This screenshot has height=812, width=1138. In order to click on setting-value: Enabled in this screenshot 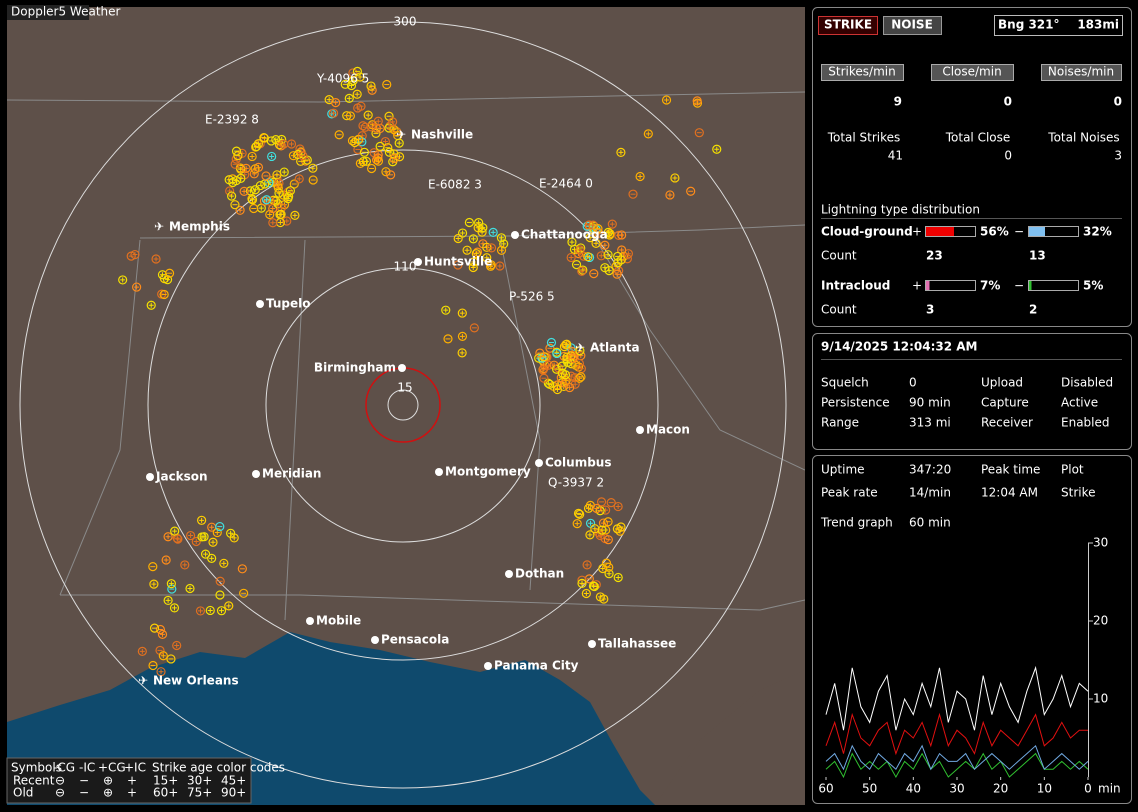, I will do `click(1085, 423)`.